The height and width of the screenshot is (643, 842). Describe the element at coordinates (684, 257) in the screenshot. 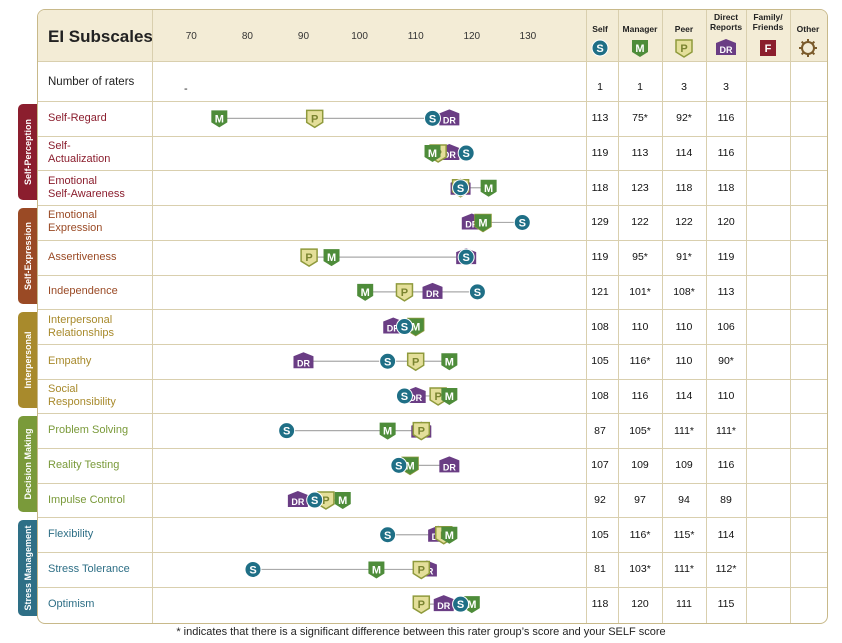

I see `score-cell: 91*` at that location.